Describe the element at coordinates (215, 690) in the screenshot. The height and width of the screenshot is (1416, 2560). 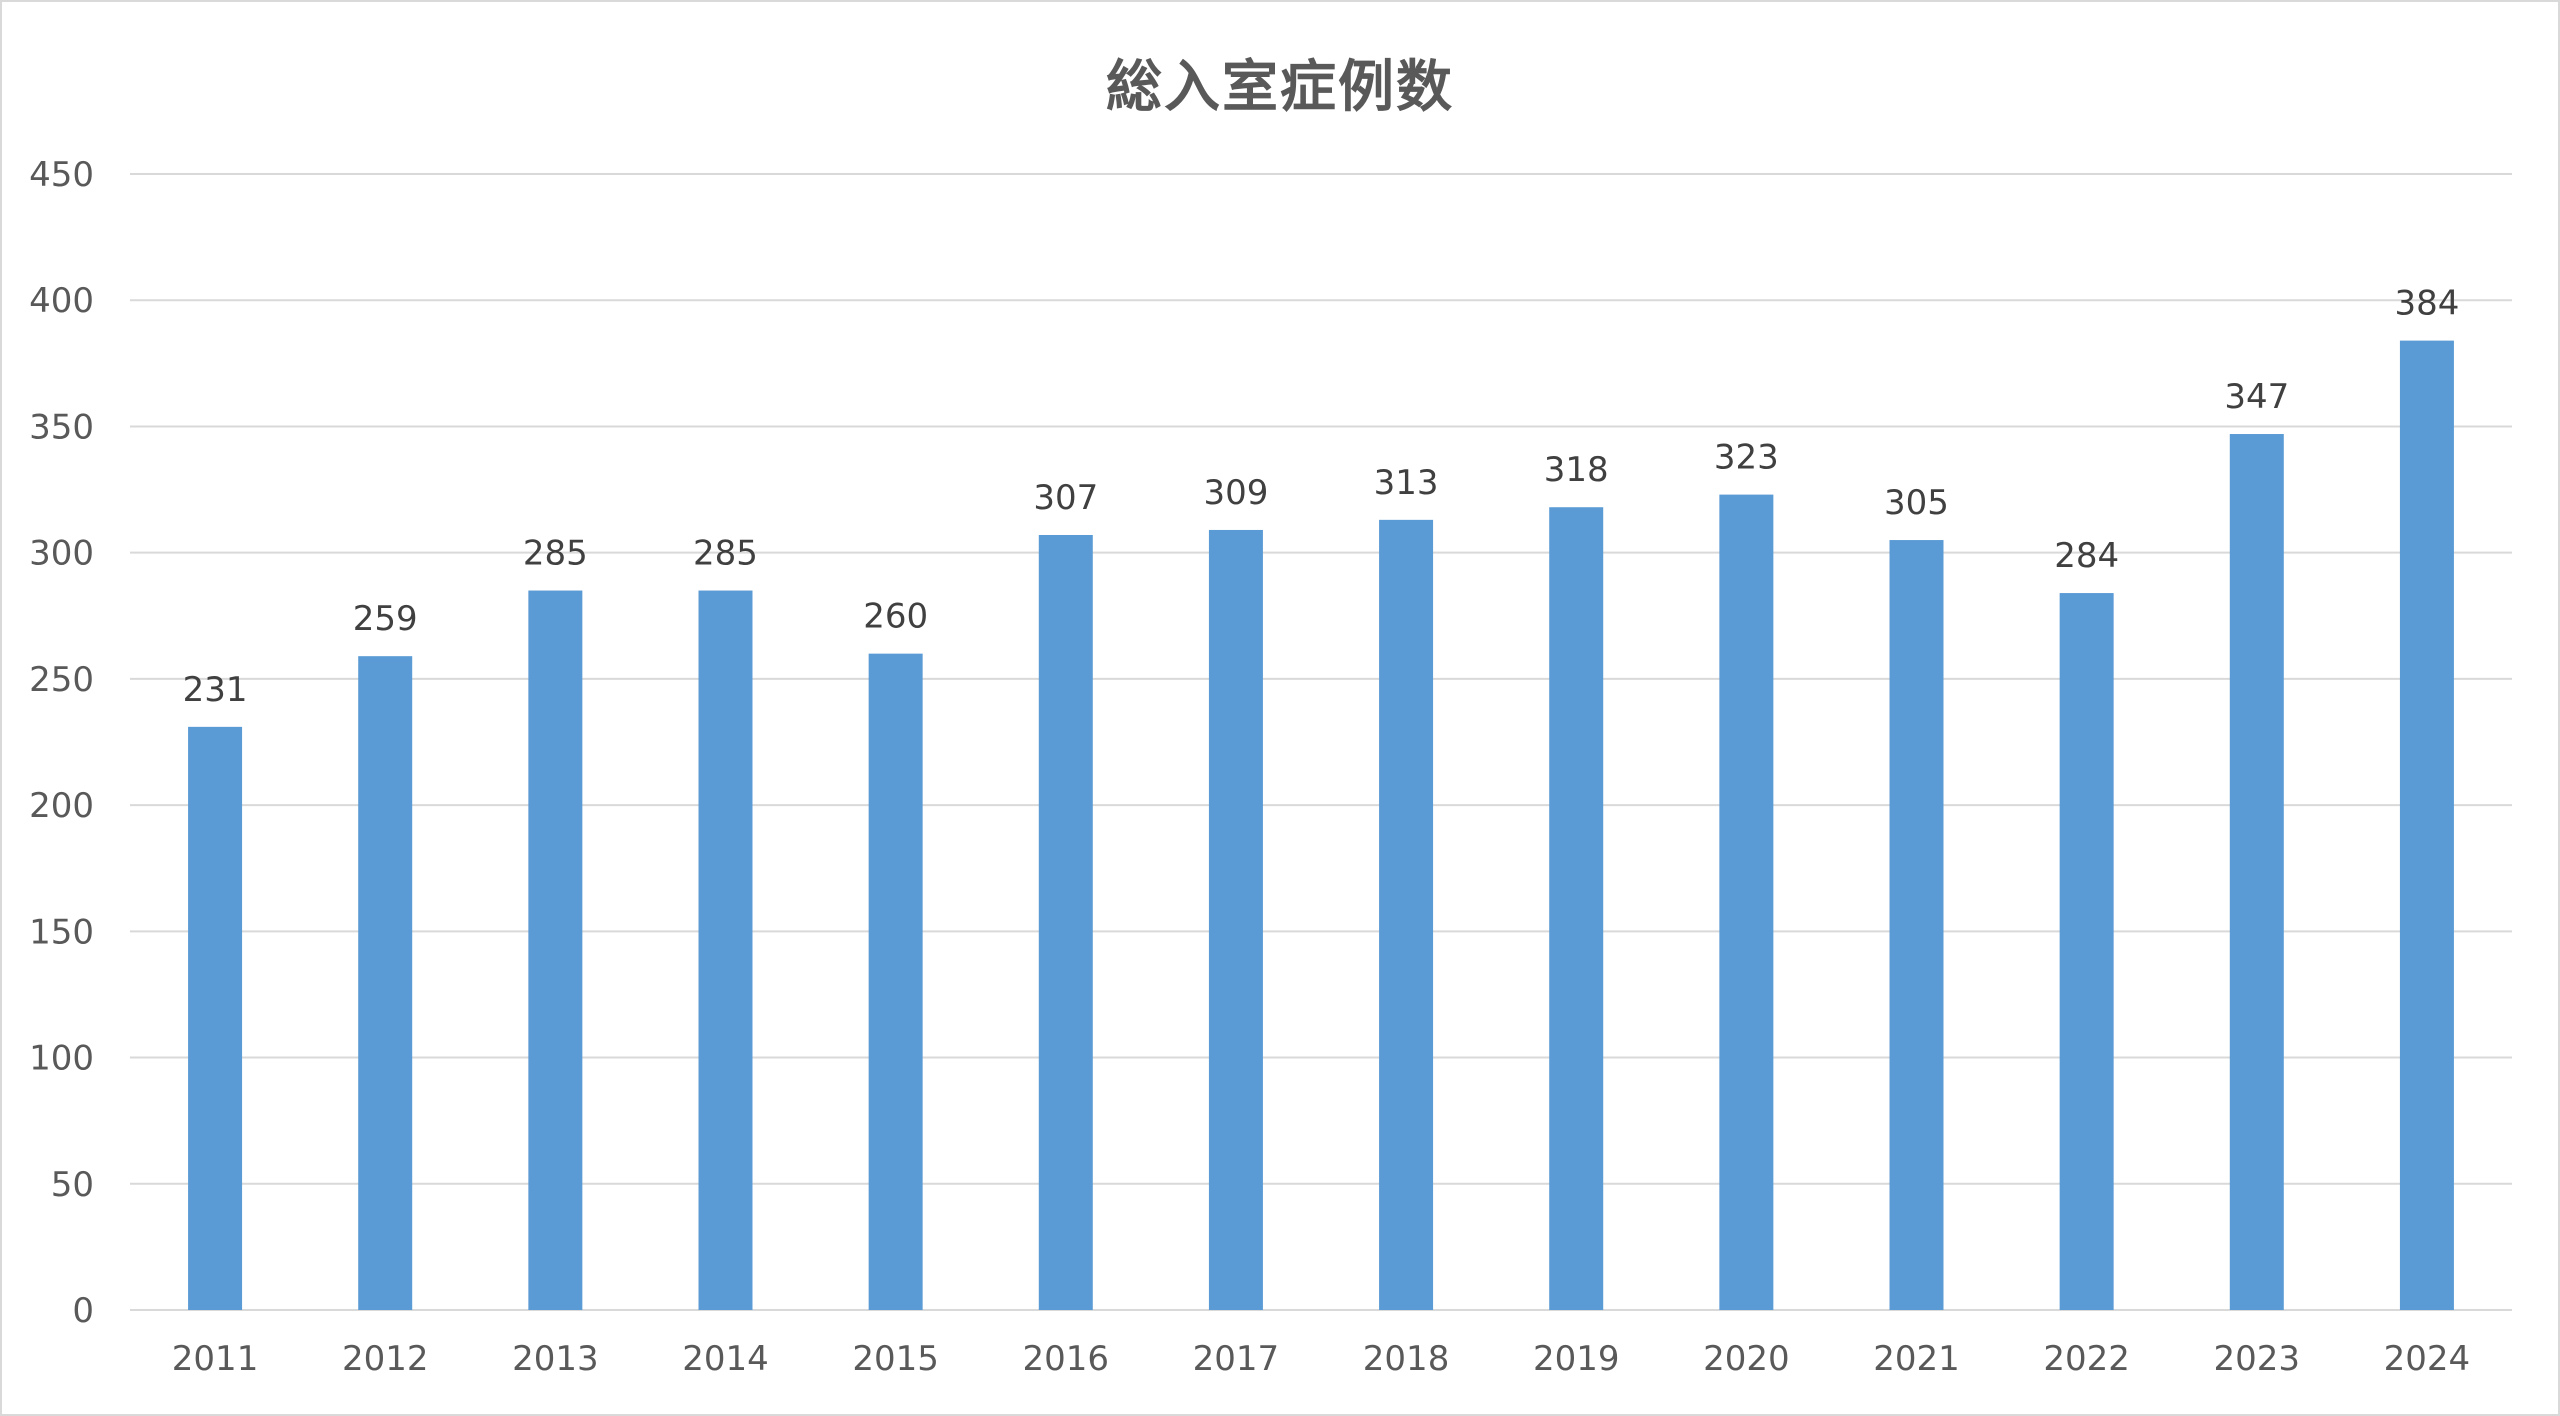
I see `data-label-2011: 231` at that location.